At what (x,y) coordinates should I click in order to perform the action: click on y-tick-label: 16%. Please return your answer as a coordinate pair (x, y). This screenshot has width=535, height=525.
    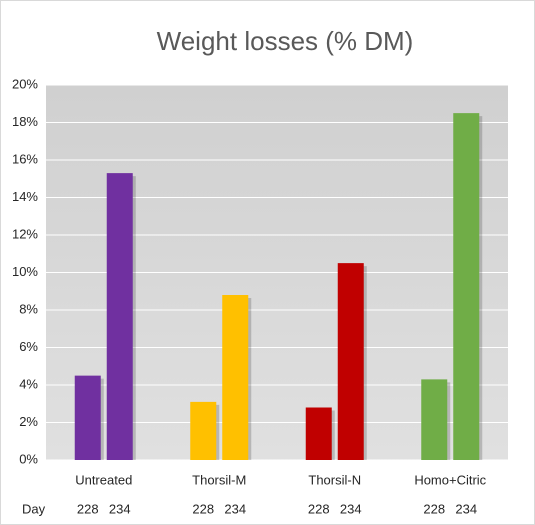
    Looking at the image, I should click on (25, 158).